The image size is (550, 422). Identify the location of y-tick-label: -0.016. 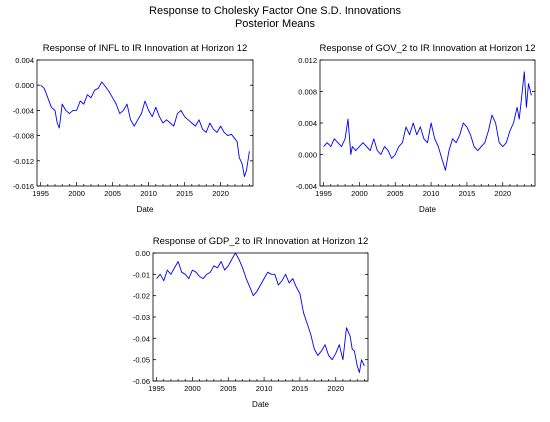
(23, 186).